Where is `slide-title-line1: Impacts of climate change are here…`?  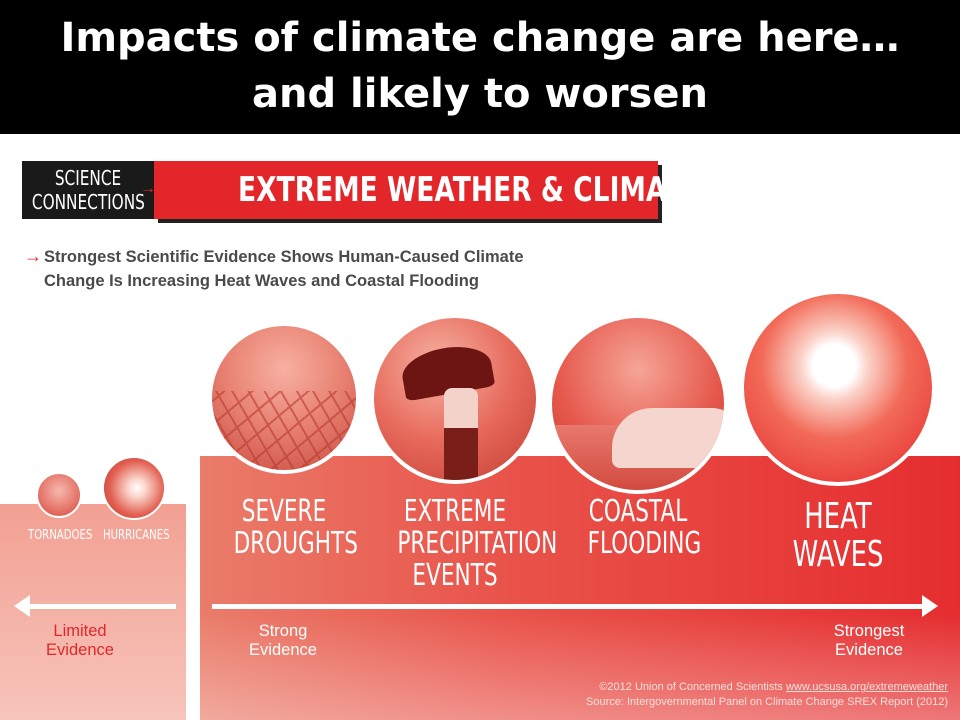 slide-title-line1: Impacts of climate change are here… is located at coordinates (480, 38).